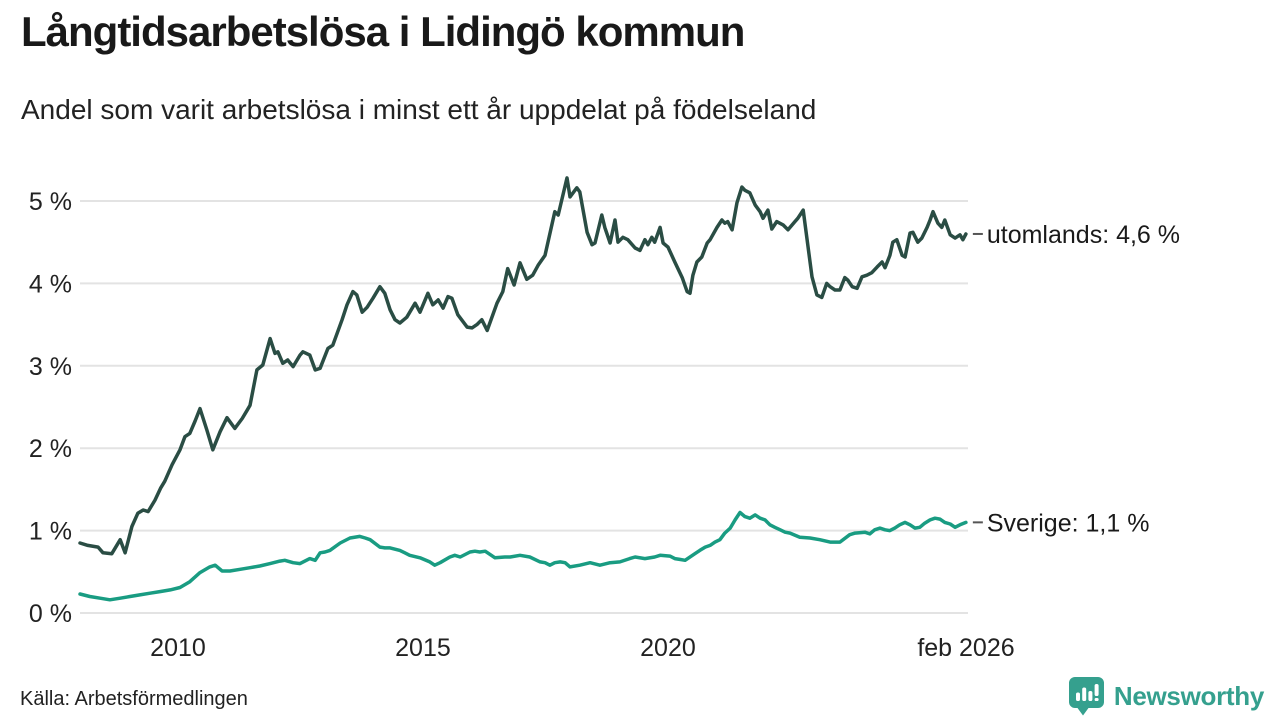  Describe the element at coordinates (965, 648) in the screenshot. I see `x-tick-label: feb 2026` at that location.